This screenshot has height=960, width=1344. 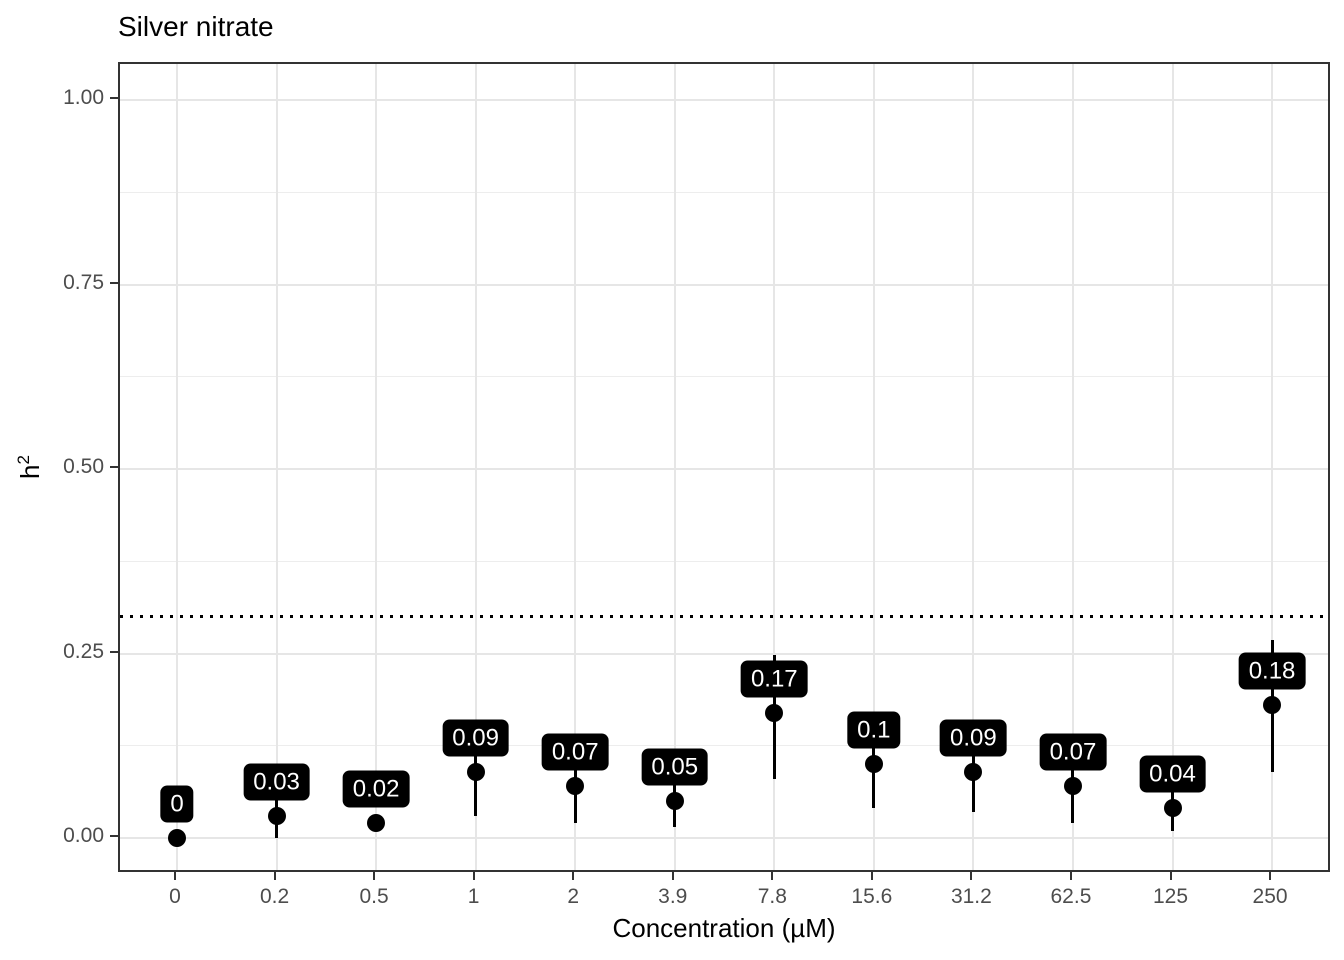 I want to click on point-label: 0.1, so click(x=874, y=730).